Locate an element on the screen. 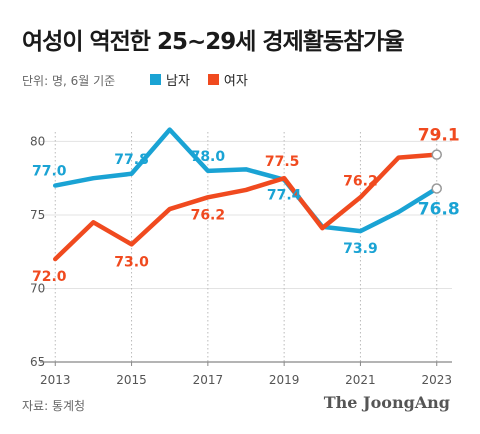 The height and width of the screenshot is (434, 480). y-tick-label-75: 75 is located at coordinates (37, 215).